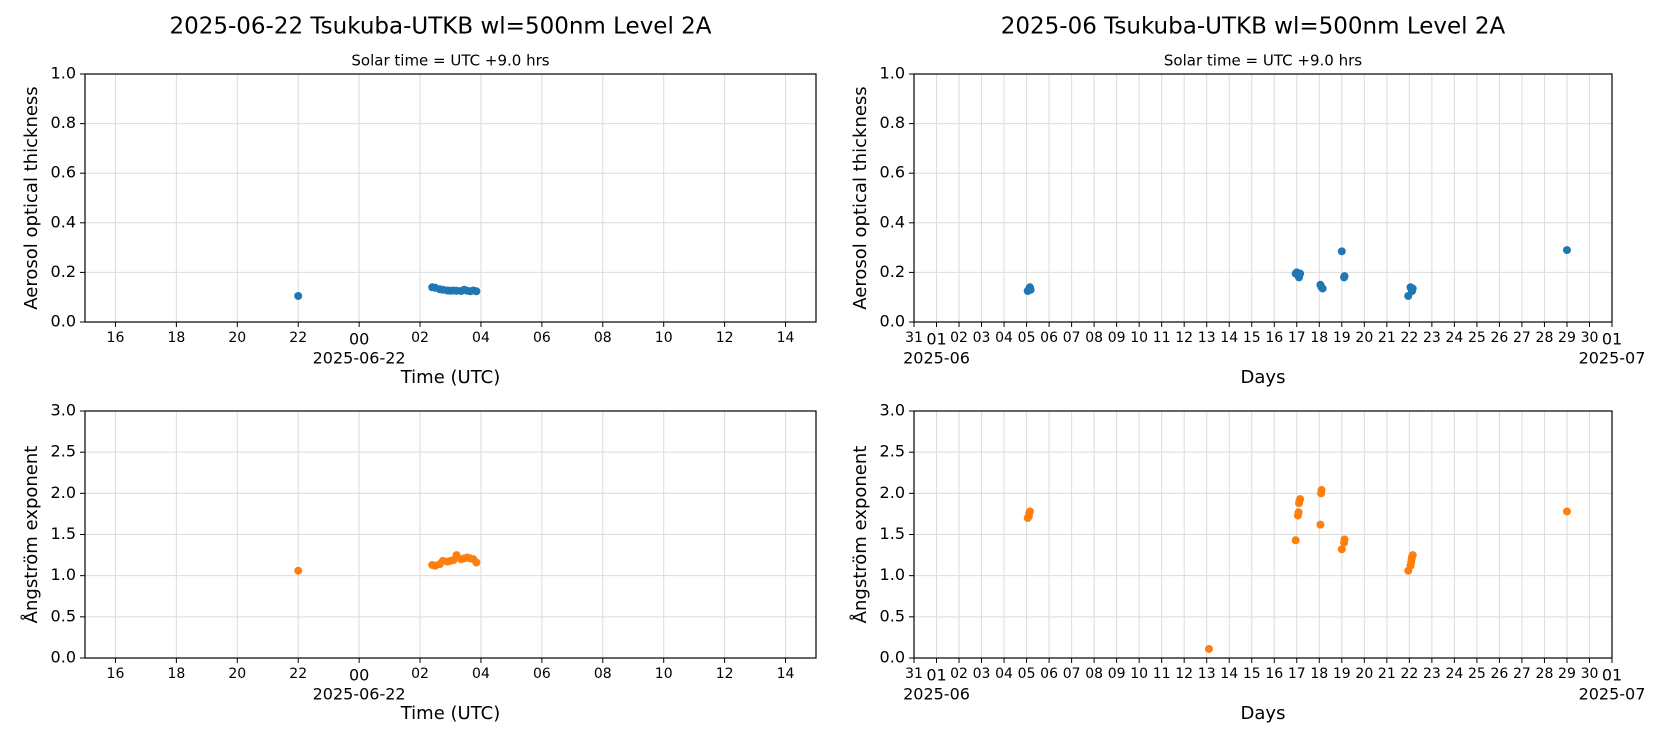  I want to click on y-axis-label: Aerosol optical thickness, so click(31, 197).